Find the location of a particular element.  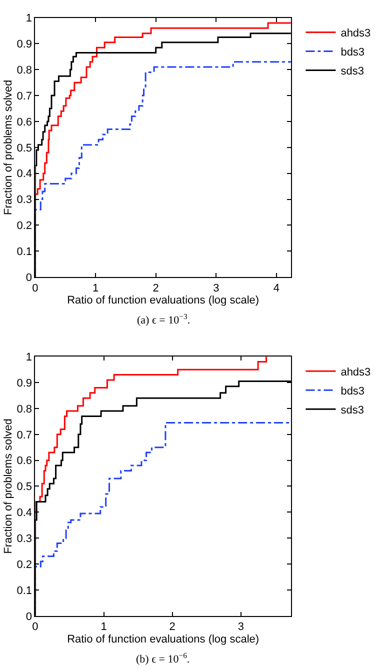

x-tick-label: 4 is located at coordinates (276, 288).